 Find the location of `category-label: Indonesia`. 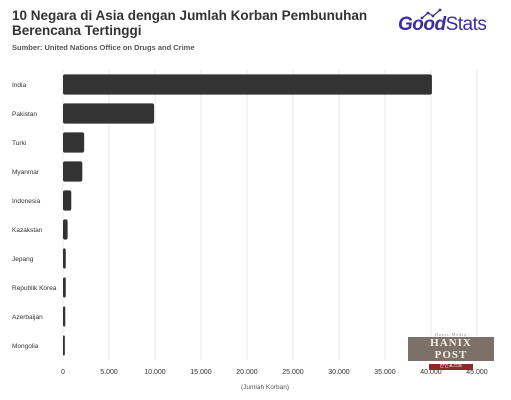

category-label: Indonesia is located at coordinates (26, 201).